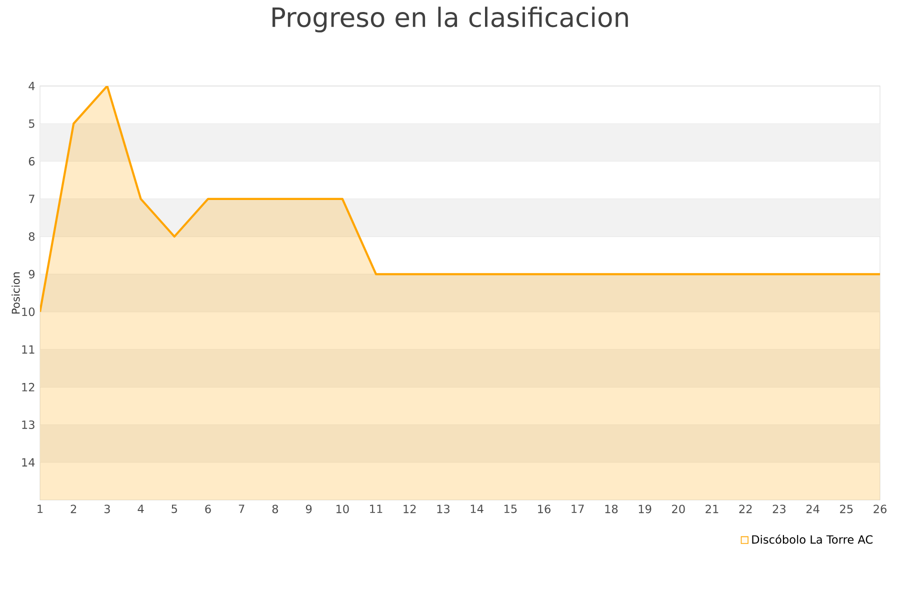  What do you see at coordinates (712, 509) in the screenshot?
I see `x-tick-label: 21` at bounding box center [712, 509].